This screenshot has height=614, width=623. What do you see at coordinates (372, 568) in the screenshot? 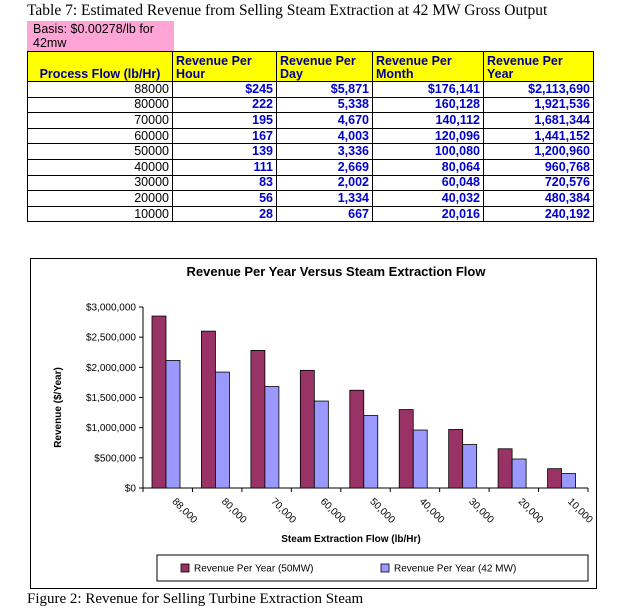
I see `legend-box` at bounding box center [372, 568].